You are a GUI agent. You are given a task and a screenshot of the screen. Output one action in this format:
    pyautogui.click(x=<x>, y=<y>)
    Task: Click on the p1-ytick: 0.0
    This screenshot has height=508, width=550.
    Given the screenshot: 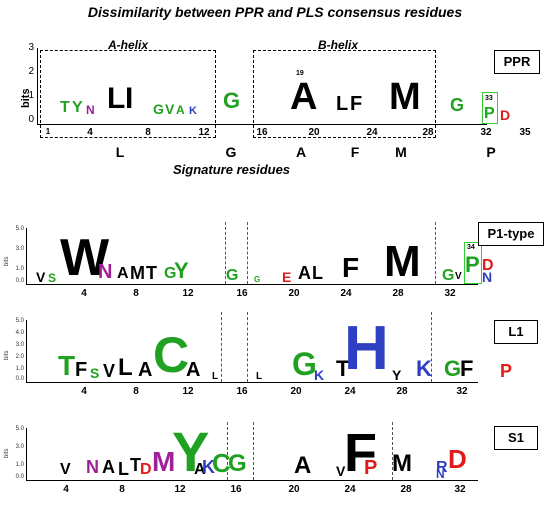 What is the action you would take?
    pyautogui.click(x=19, y=281)
    